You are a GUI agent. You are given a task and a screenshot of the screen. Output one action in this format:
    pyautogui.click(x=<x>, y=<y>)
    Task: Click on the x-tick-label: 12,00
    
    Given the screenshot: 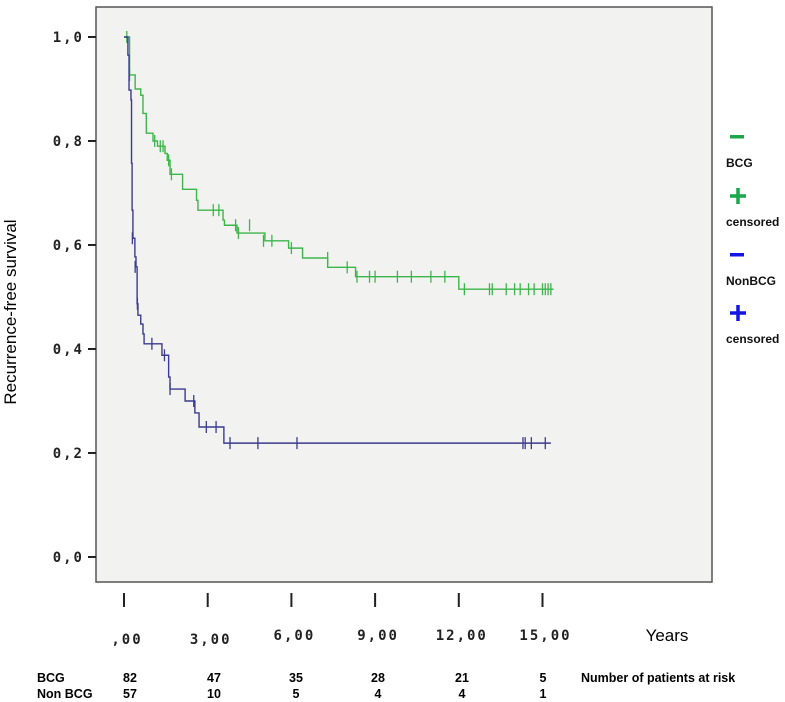 What is the action you would take?
    pyautogui.click(x=462, y=636)
    